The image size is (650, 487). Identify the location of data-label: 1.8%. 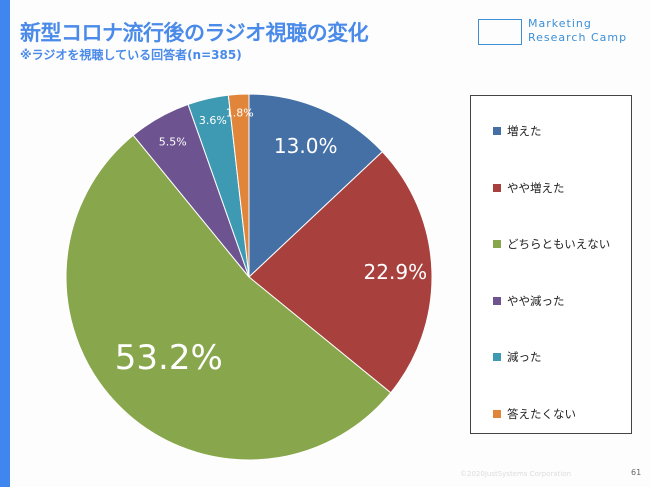
(240, 112).